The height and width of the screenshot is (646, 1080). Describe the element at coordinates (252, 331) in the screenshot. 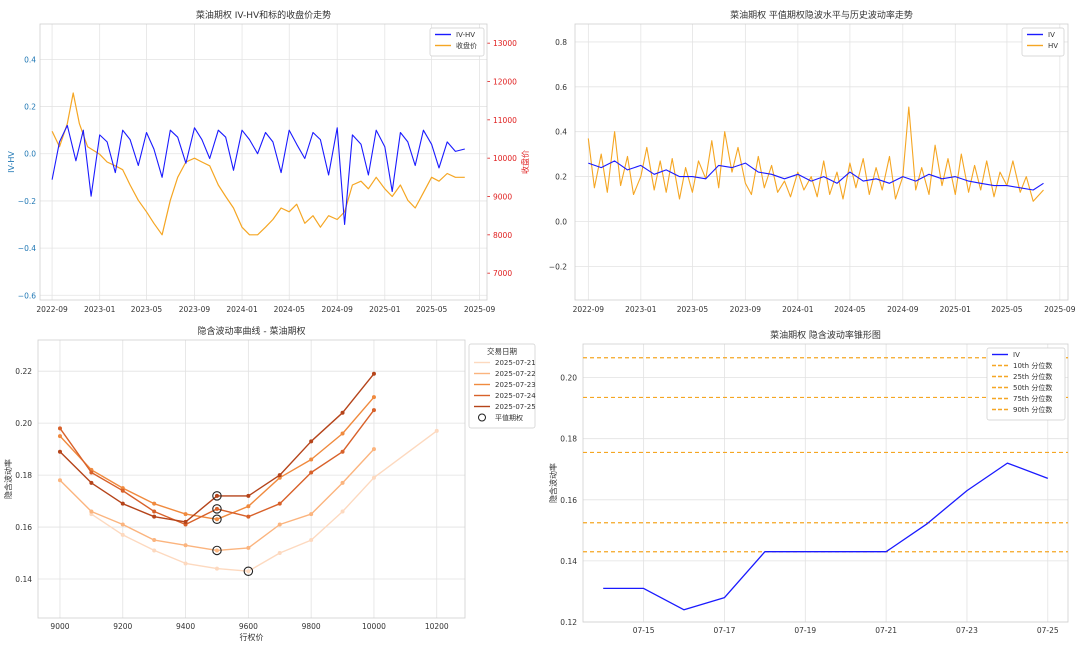

I see `chart-title: 隐含波动率曲线 - 菜油期权` at that location.